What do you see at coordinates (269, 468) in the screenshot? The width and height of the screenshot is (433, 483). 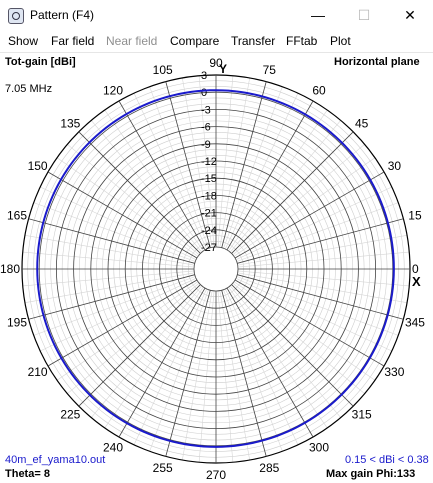 I see `angle-tick-label: 285` at bounding box center [269, 468].